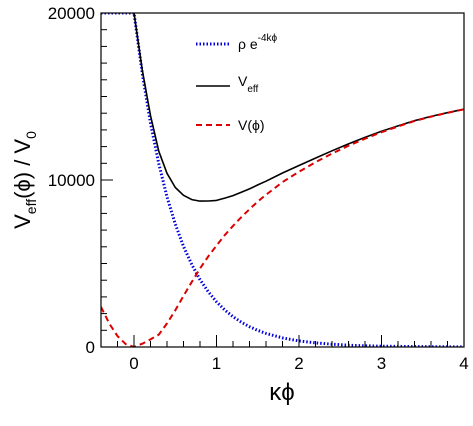 Image resolution: width=473 pixels, height=426 pixels. What do you see at coordinates (133, 363) in the screenshot?
I see `x-tick-label: 0` at bounding box center [133, 363].